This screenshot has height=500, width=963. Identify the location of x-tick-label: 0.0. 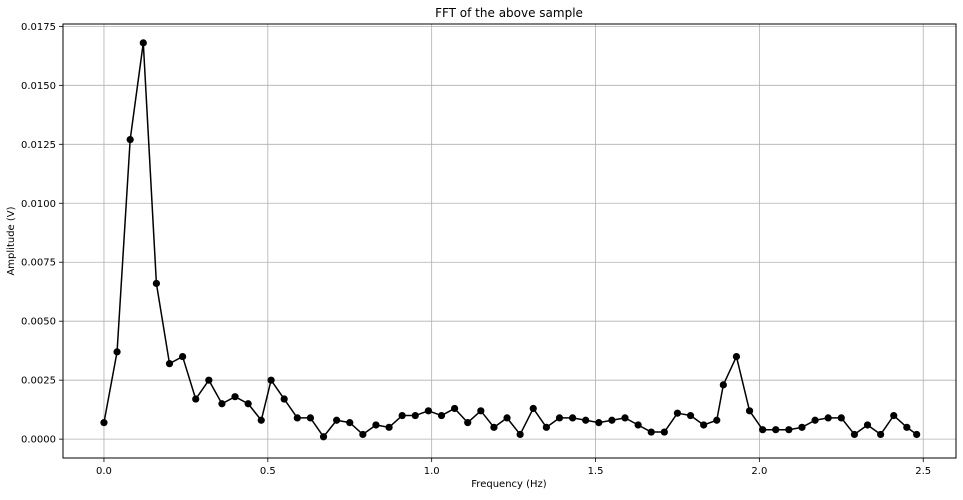
(104, 471).